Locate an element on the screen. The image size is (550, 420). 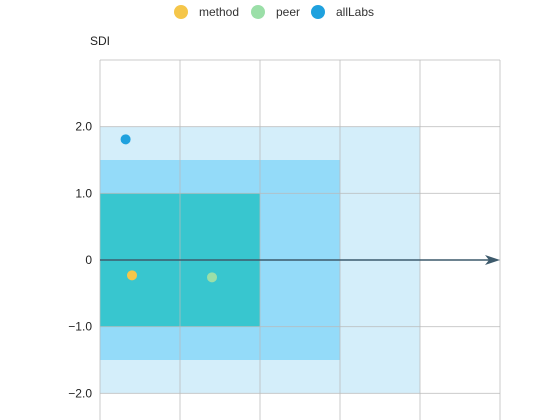
y-tick-label: 2.0 is located at coordinates (83, 127).